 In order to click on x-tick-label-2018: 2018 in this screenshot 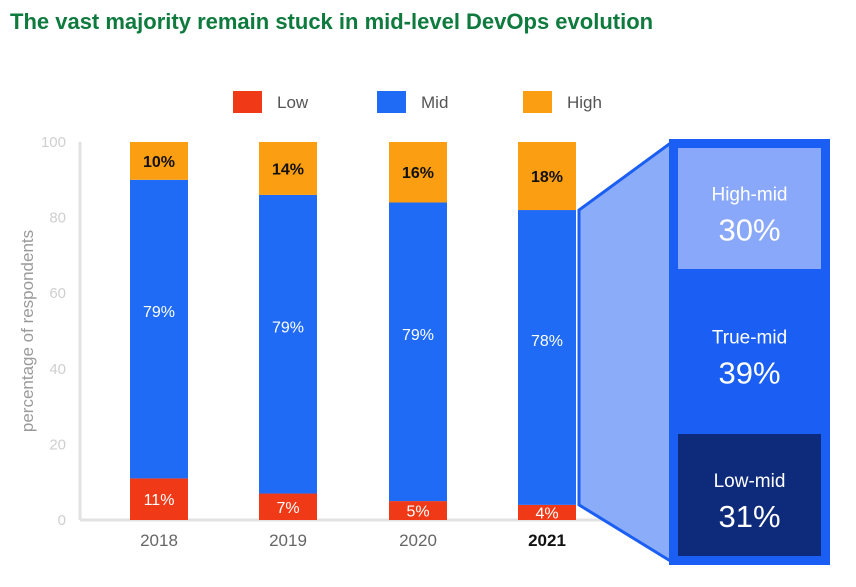, I will do `click(159, 540)`.